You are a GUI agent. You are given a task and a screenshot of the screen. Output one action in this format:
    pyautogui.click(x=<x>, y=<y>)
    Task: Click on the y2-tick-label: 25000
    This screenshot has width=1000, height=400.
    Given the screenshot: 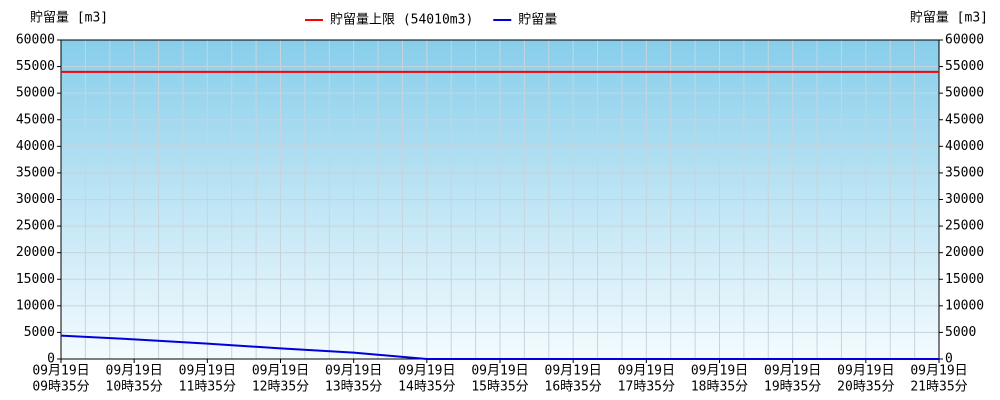 What is the action you would take?
    pyautogui.click(x=964, y=226)
    